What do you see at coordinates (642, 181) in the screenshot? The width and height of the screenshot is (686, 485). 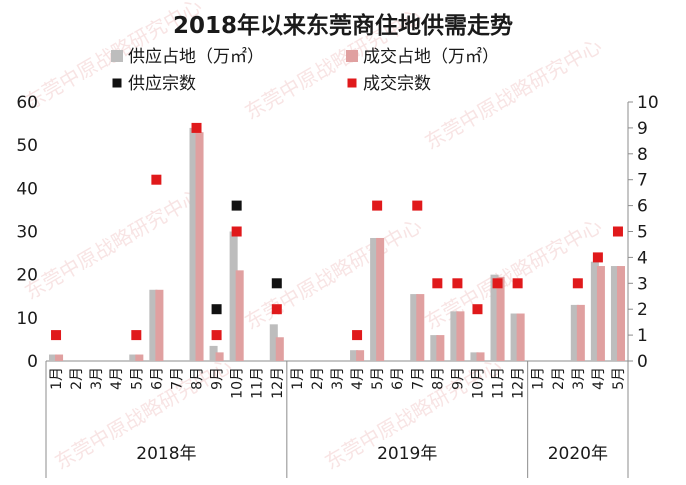 I see `right-y-tick-label: 7` at bounding box center [642, 181].